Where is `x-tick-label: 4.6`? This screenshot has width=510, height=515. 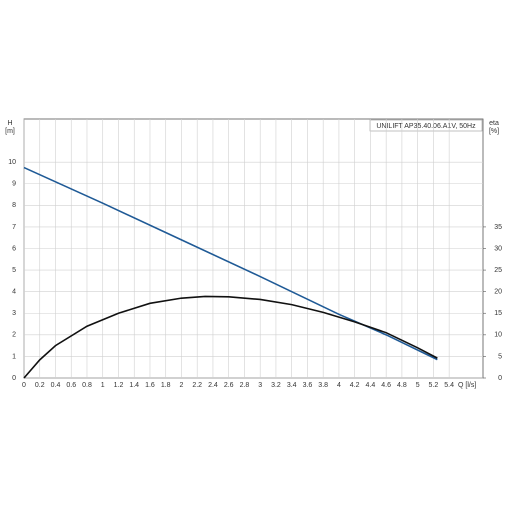
x-tick-label: 4.6 is located at coordinates (386, 385).